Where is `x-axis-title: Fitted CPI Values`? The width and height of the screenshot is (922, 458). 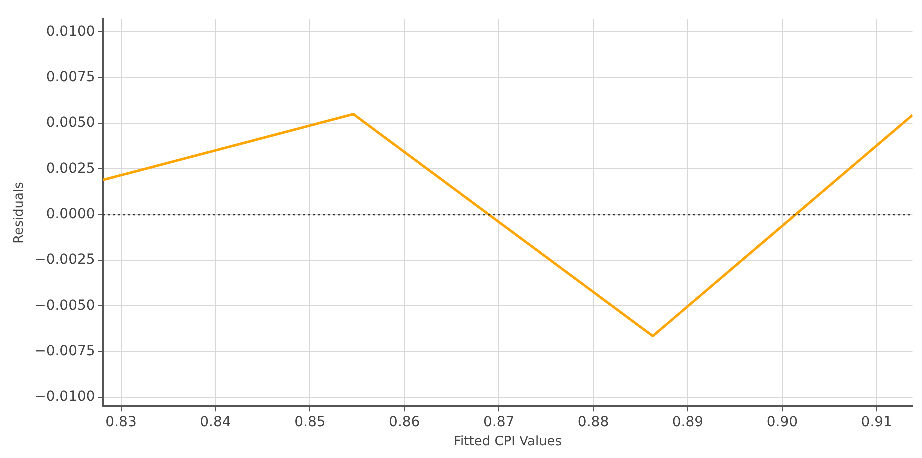
x-axis-title: Fitted CPI Values is located at coordinates (508, 442).